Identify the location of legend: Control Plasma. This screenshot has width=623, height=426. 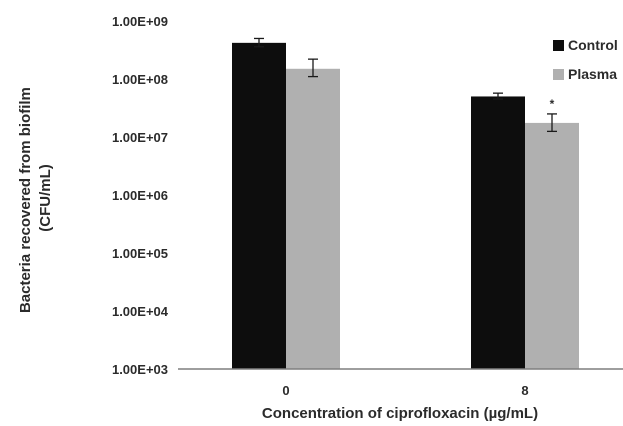
(585, 59).